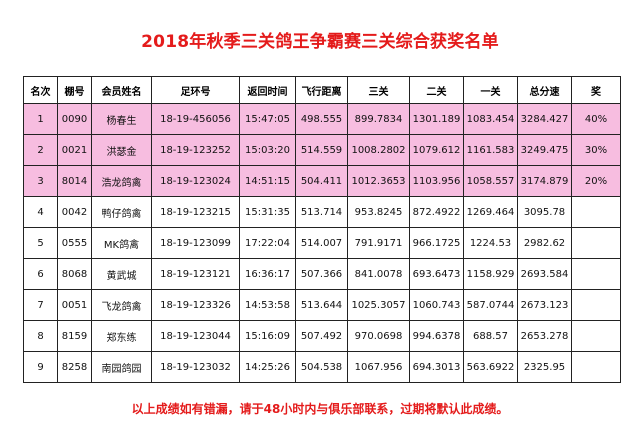 The height and width of the screenshot is (445, 640). Describe the element at coordinates (436, 150) in the screenshot. I see `cell-stage2: 1079.612` at that location.